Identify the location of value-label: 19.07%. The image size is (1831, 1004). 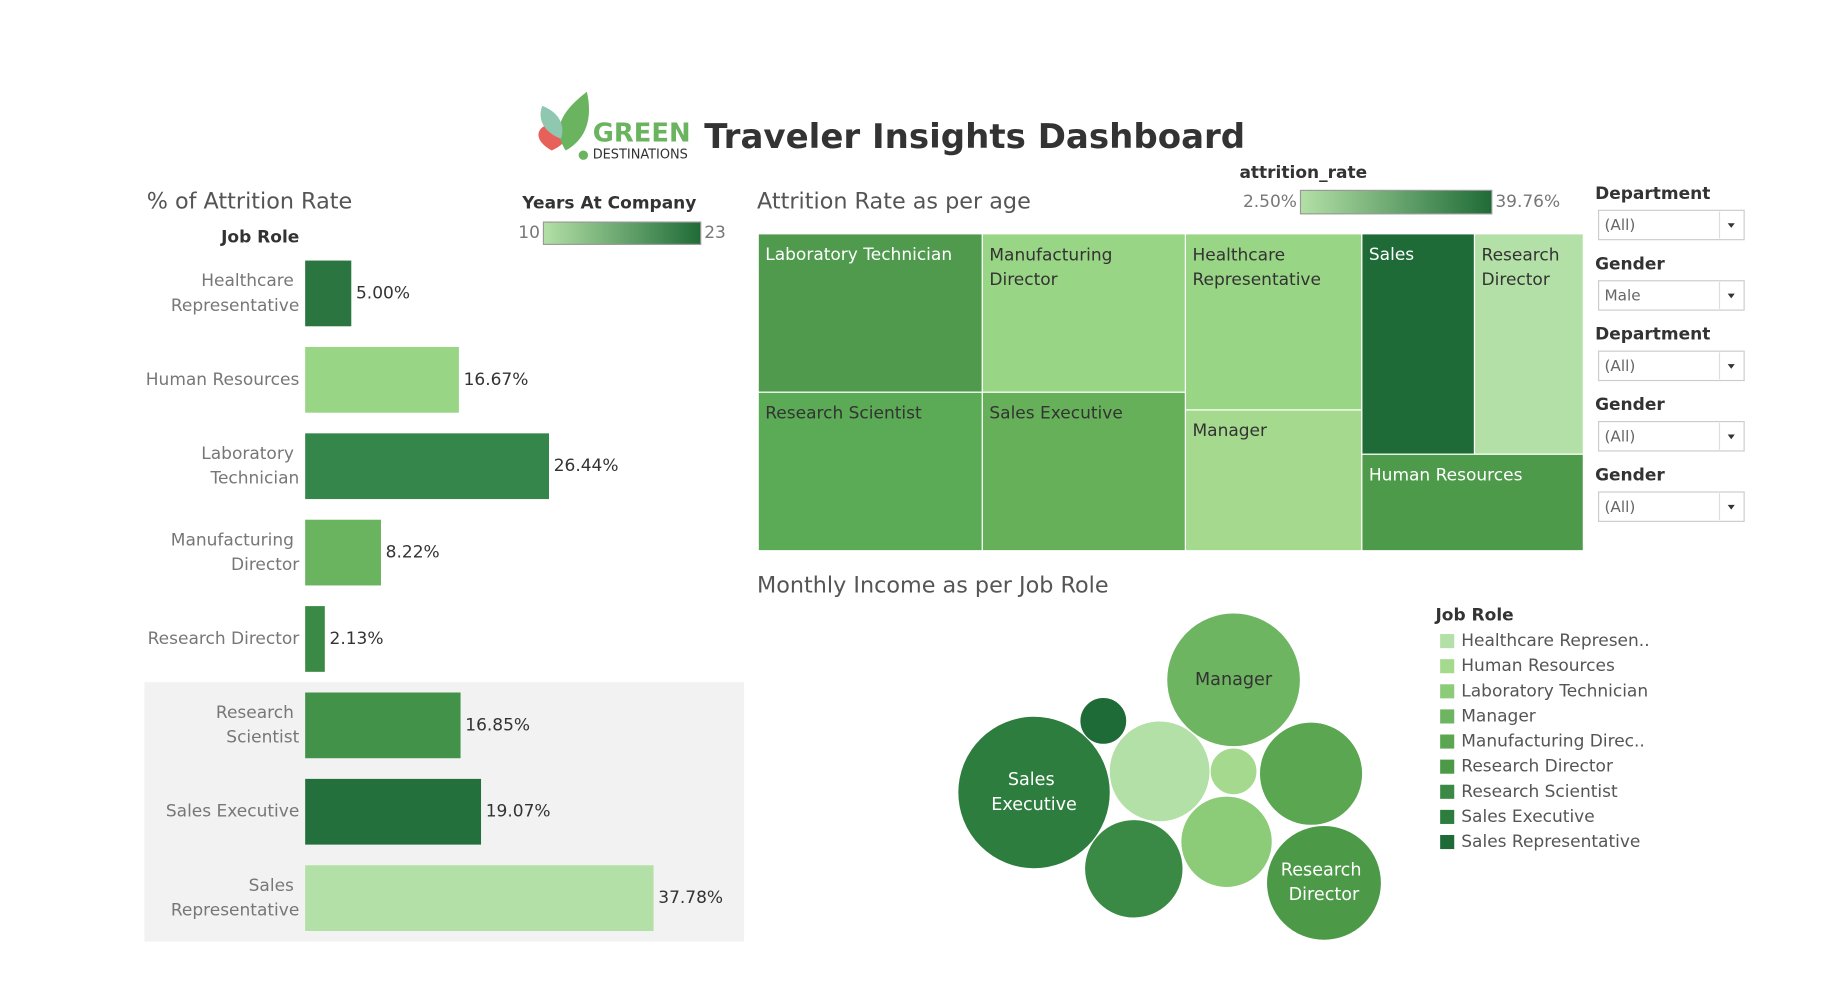
(518, 812).